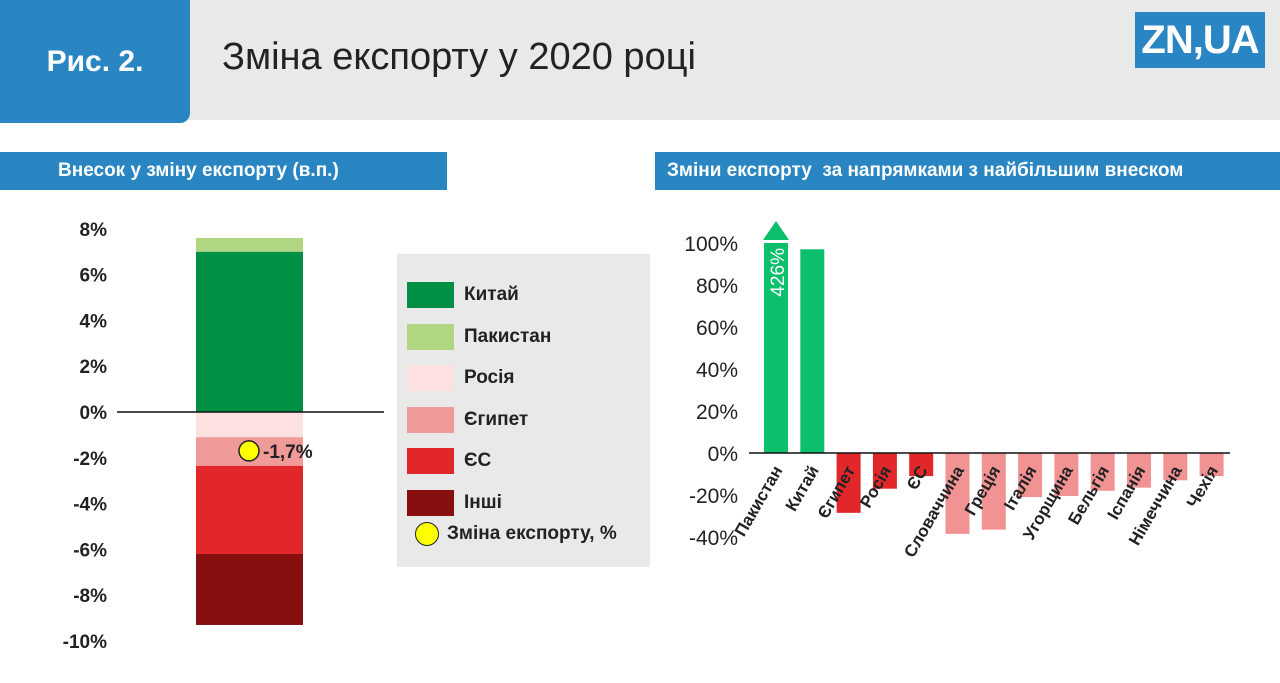  I want to click on y-tick-label: -6%, so click(90, 550).